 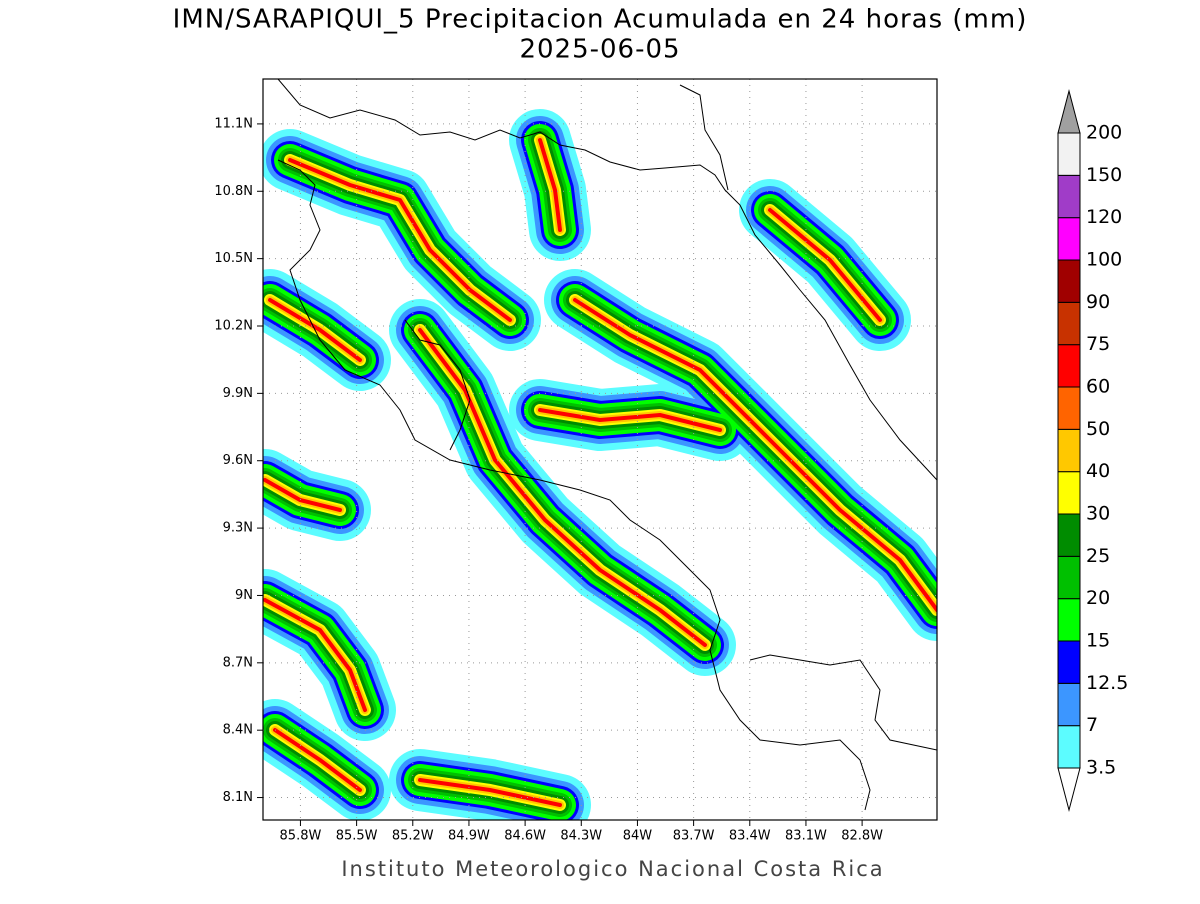 What do you see at coordinates (469, 836) in the screenshot?
I see `lon-tick-label: 84.9W` at bounding box center [469, 836].